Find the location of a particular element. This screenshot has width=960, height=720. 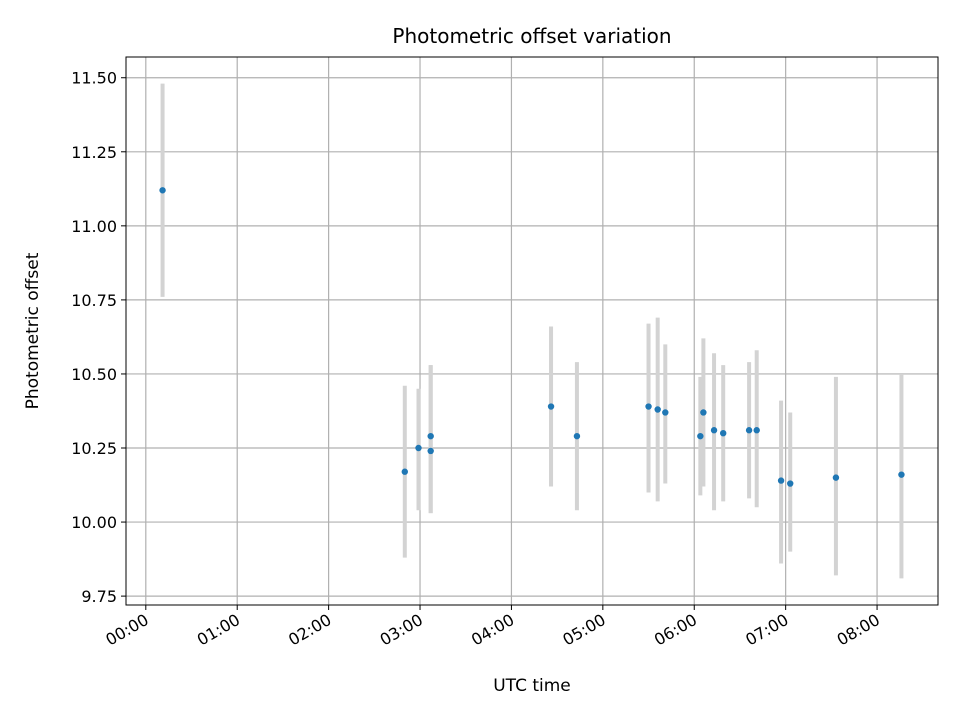

y-tick-label: 10.00 is located at coordinates (94, 522).